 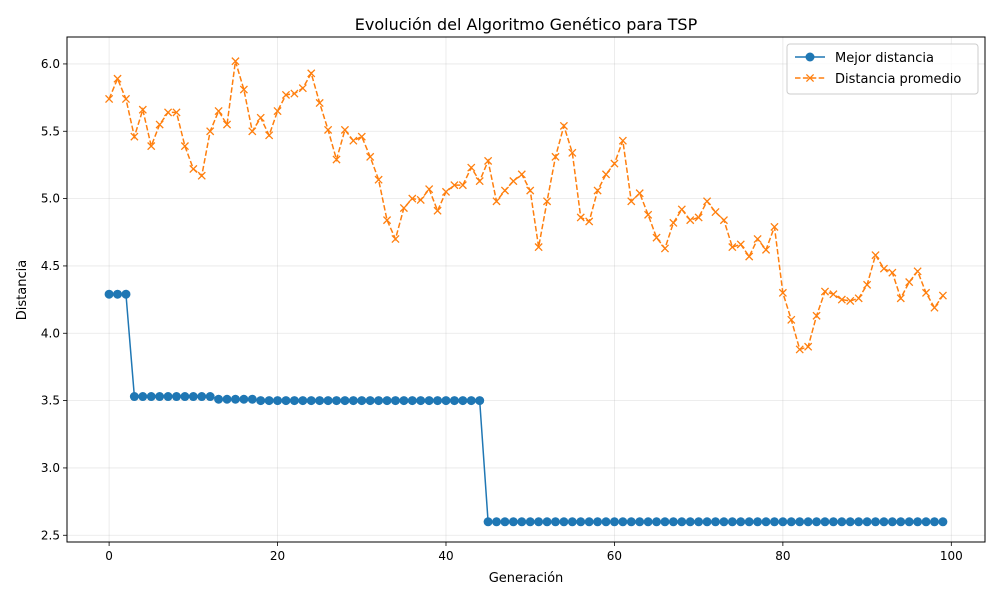 I want to click on y-tick-label: 2.5, so click(x=50, y=535).